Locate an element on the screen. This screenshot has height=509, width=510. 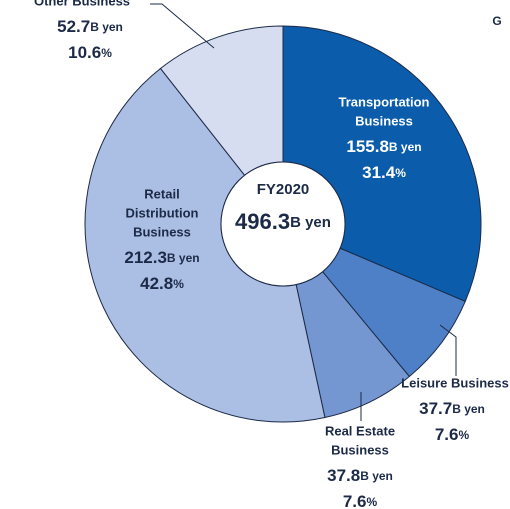
value-label: 52.7B yen is located at coordinates (90, 26).